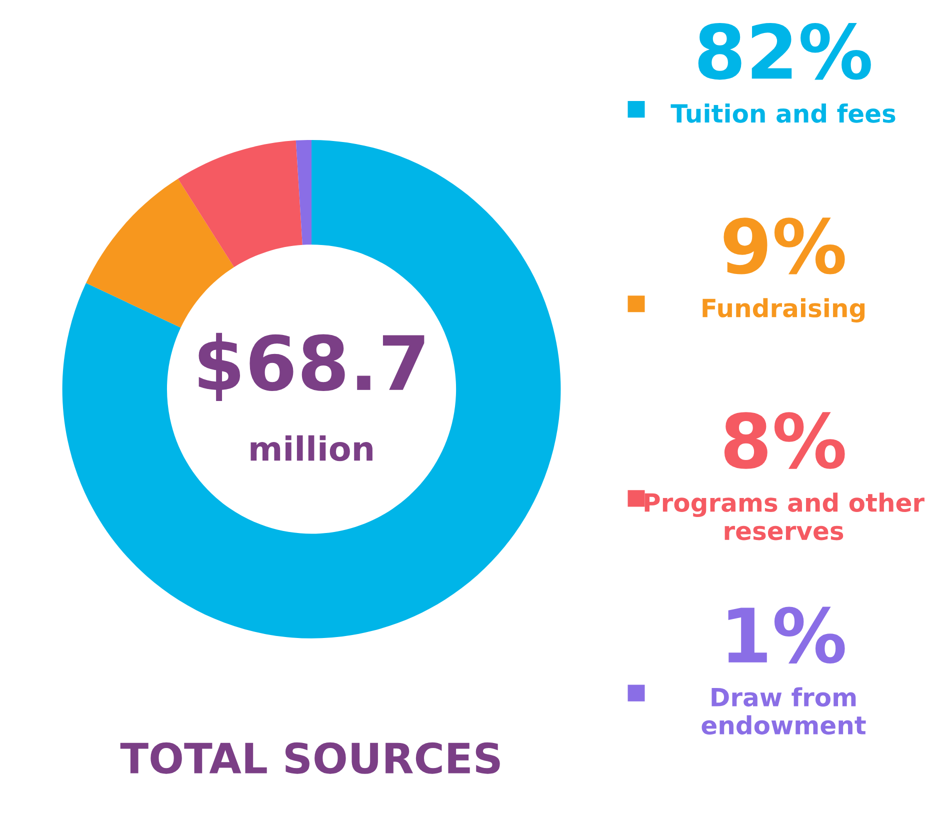 This screenshot has width=944, height=828. Describe the element at coordinates (311, 366) in the screenshot. I see `text: $68.7` at that location.